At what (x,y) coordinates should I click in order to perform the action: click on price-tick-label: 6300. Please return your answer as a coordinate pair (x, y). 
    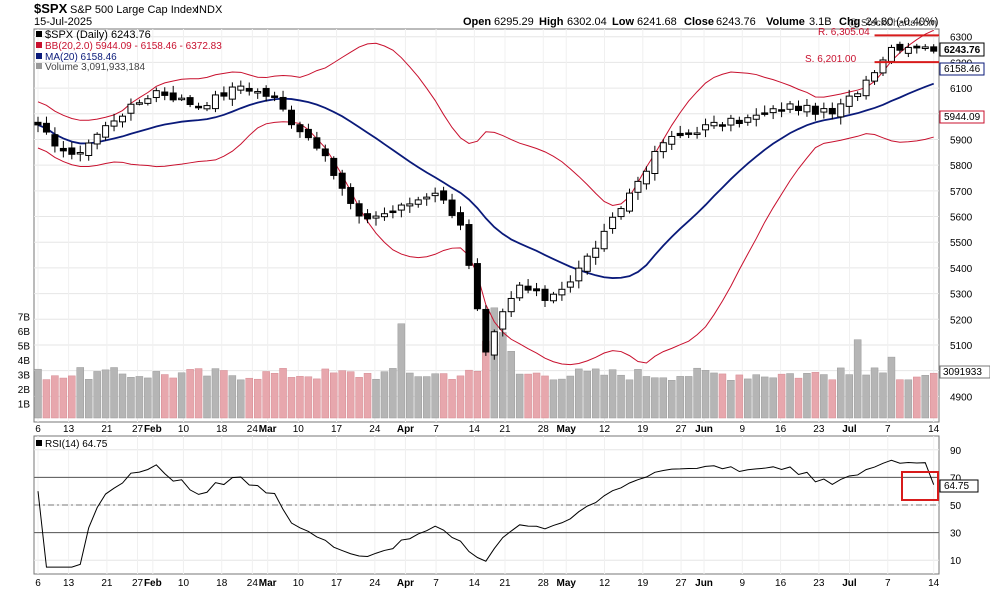
    Looking at the image, I should click on (961, 38).